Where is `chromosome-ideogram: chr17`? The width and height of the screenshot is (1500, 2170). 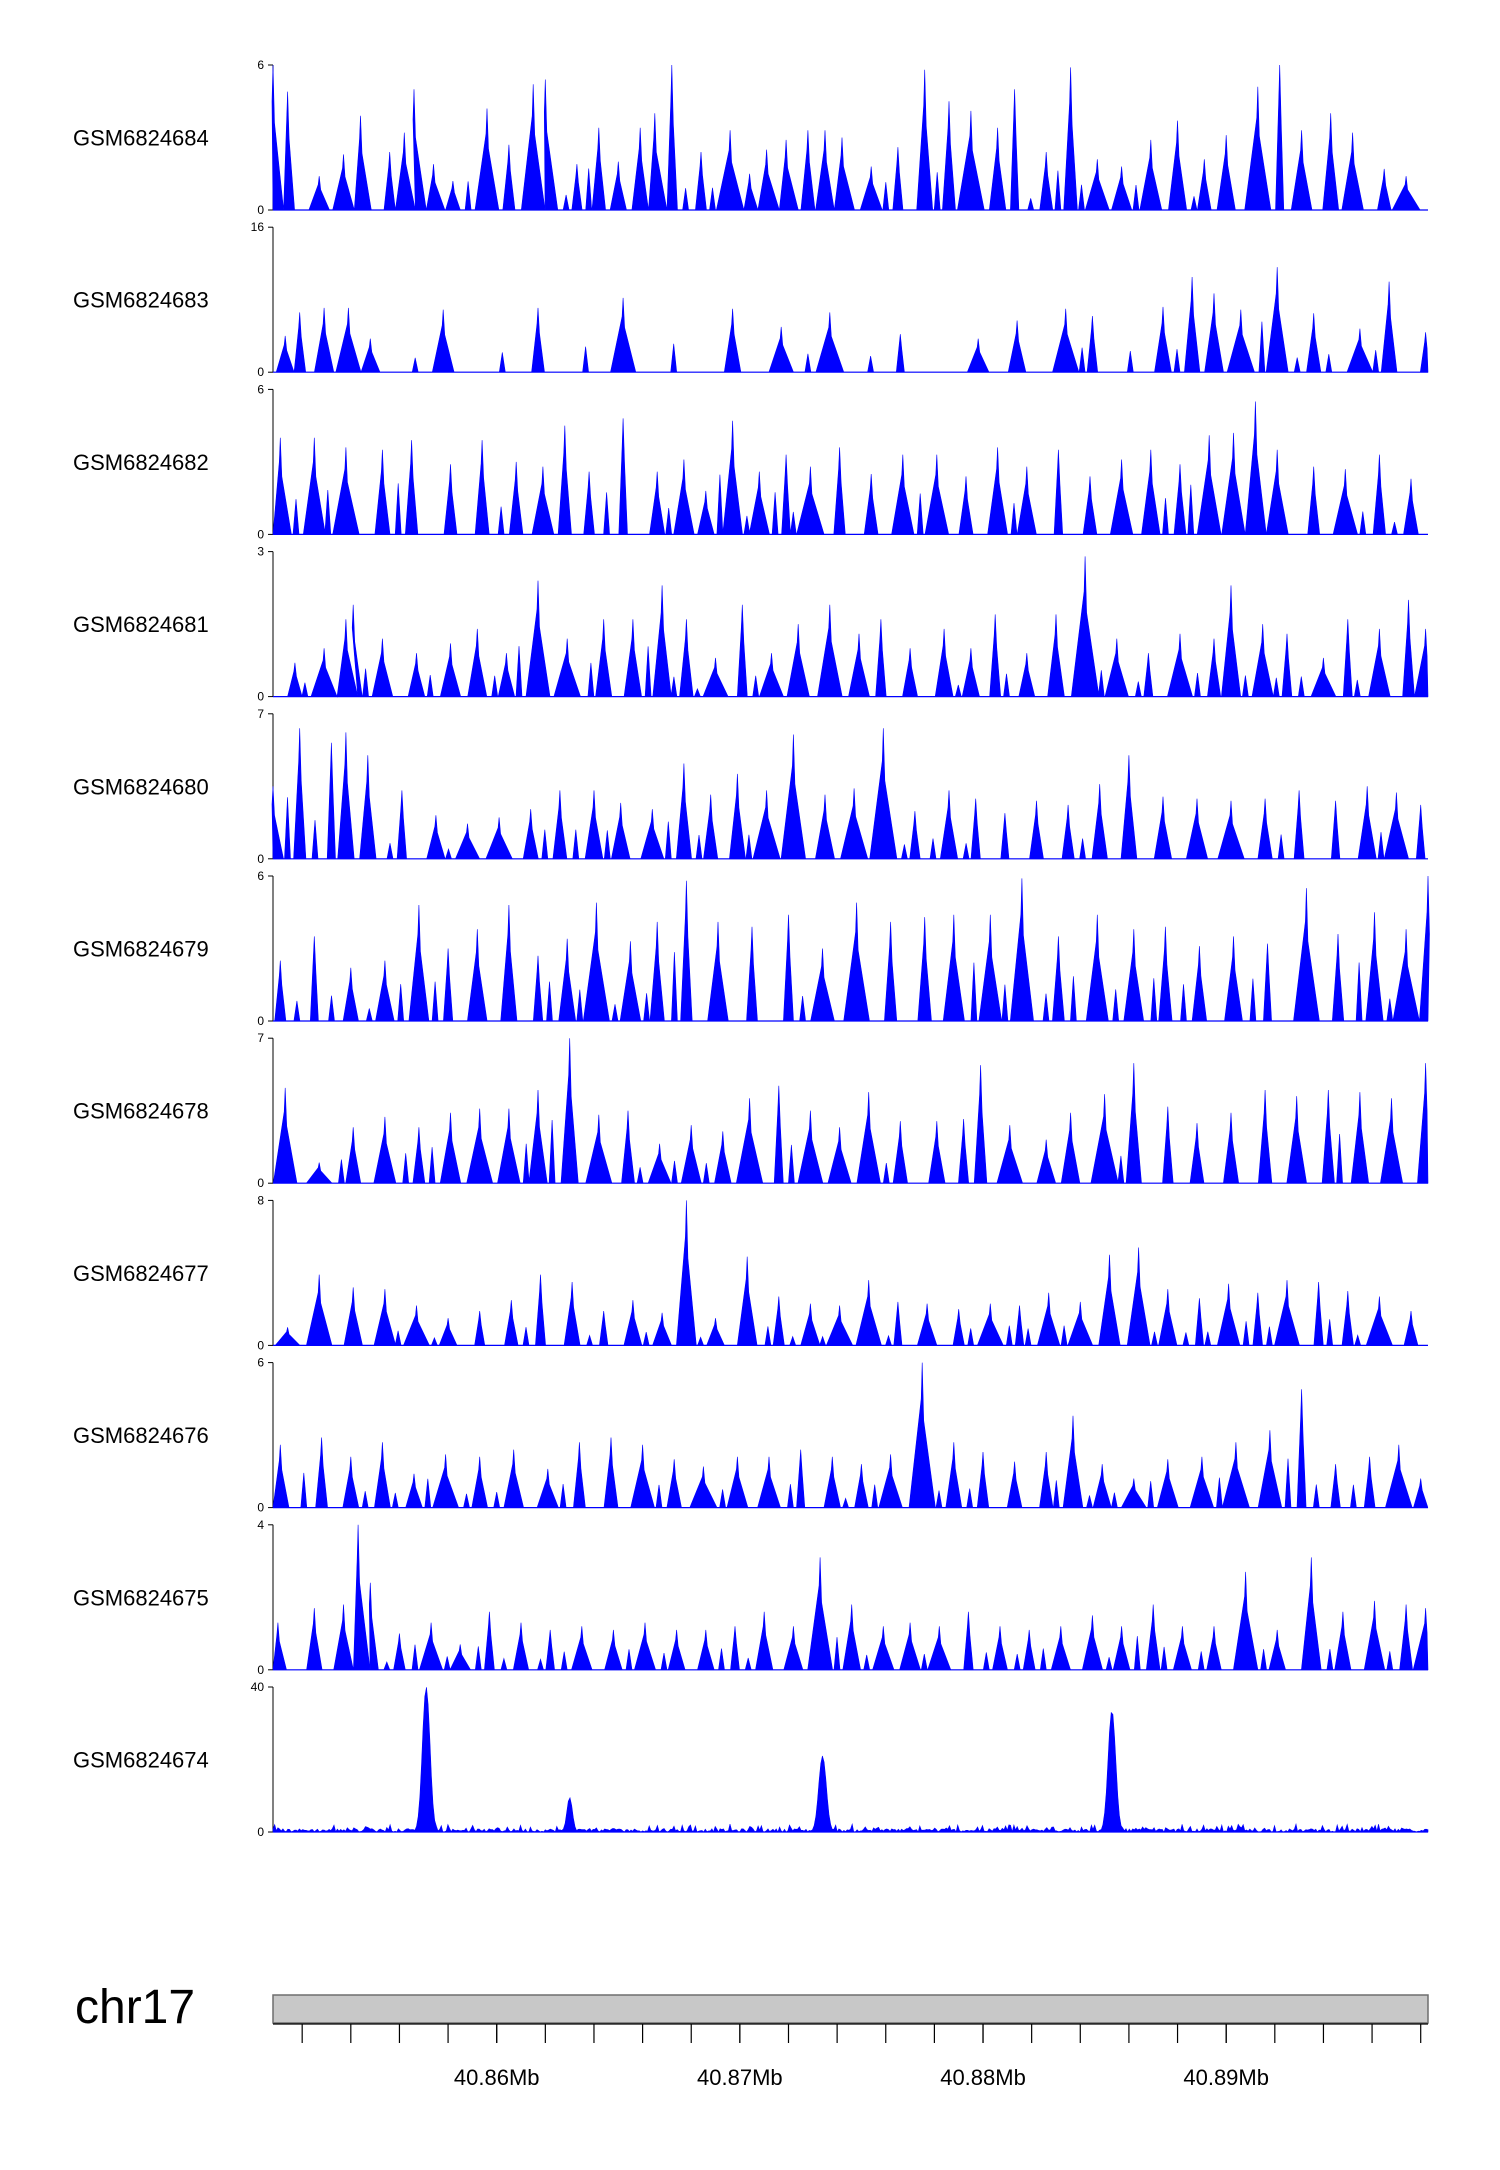 chromosome-ideogram: chr17 is located at coordinates (752, 2007).